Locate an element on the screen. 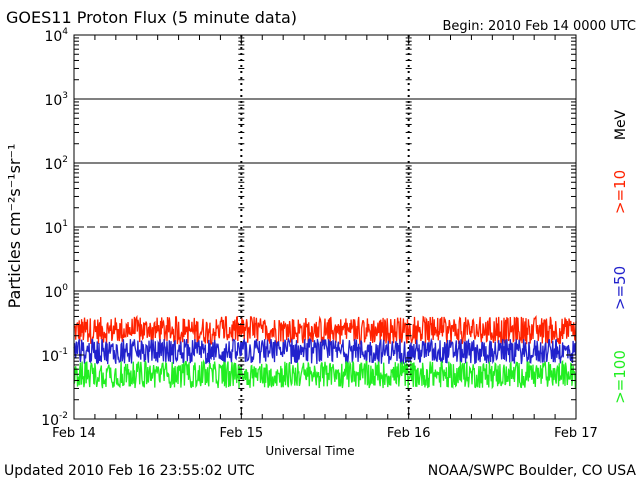 This screenshot has width=640, height=480. y-tick-label: 10³ is located at coordinates (56, 100).